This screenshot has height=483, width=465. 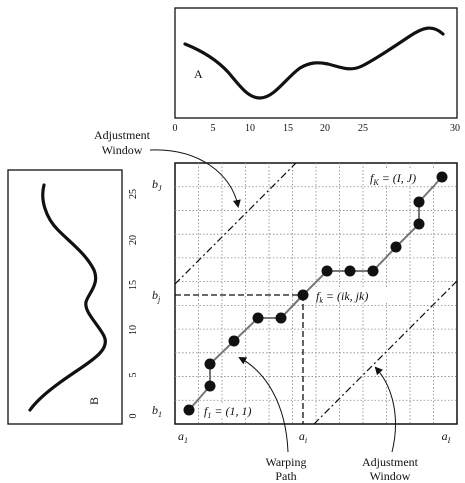 I want to click on y-tick-label: 25, so click(x=133, y=194).